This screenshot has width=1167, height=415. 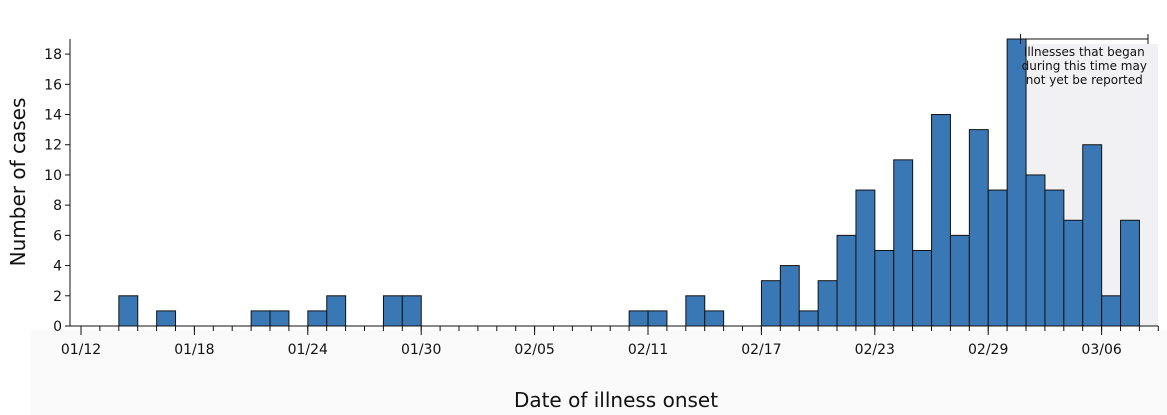 I want to click on x-tick-label-01-12: 01/12, so click(x=81, y=350).